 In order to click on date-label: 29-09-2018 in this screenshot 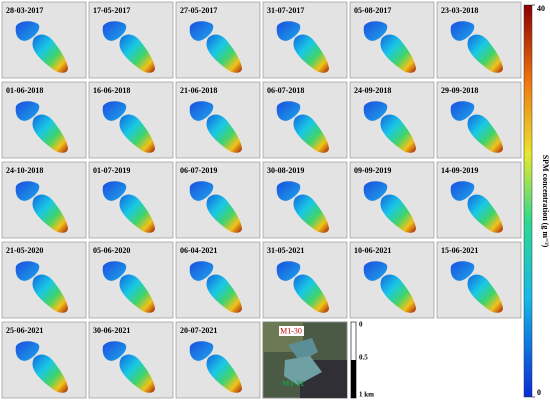, I will do `click(459, 90)`.